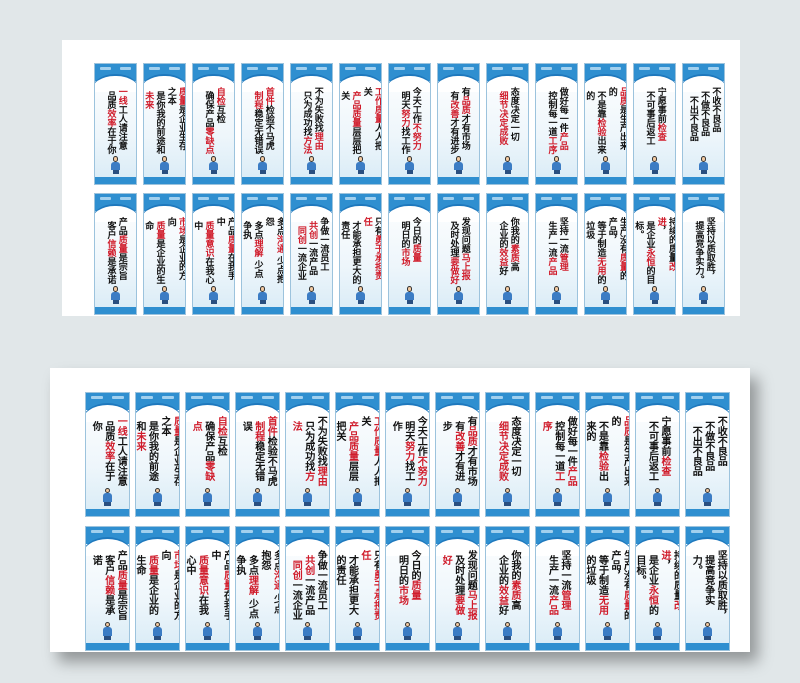 This screenshot has width=800, height=683. Describe the element at coordinates (257, 100) in the screenshot. I see `highlight-text: 制程` at that location.